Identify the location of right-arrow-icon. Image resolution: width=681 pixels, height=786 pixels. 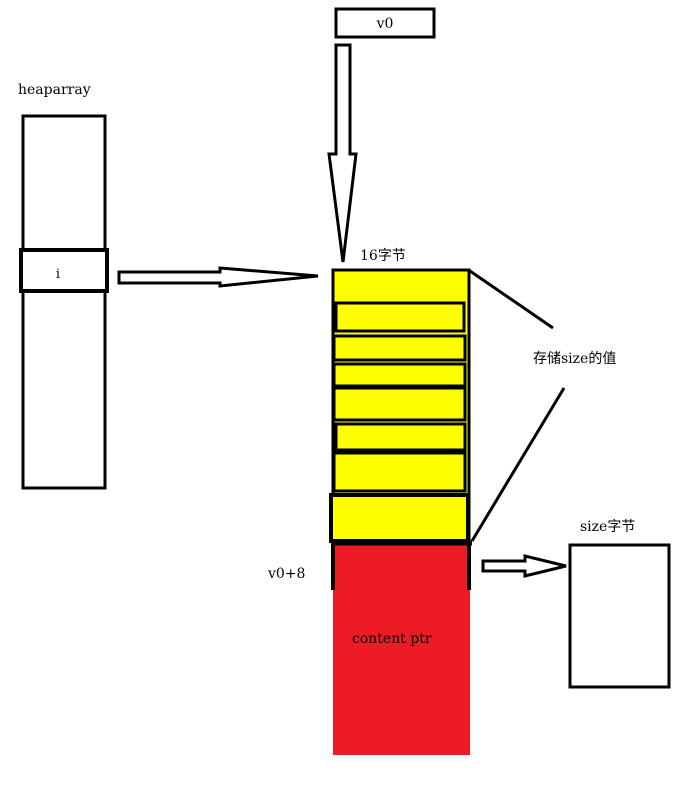
(218, 277).